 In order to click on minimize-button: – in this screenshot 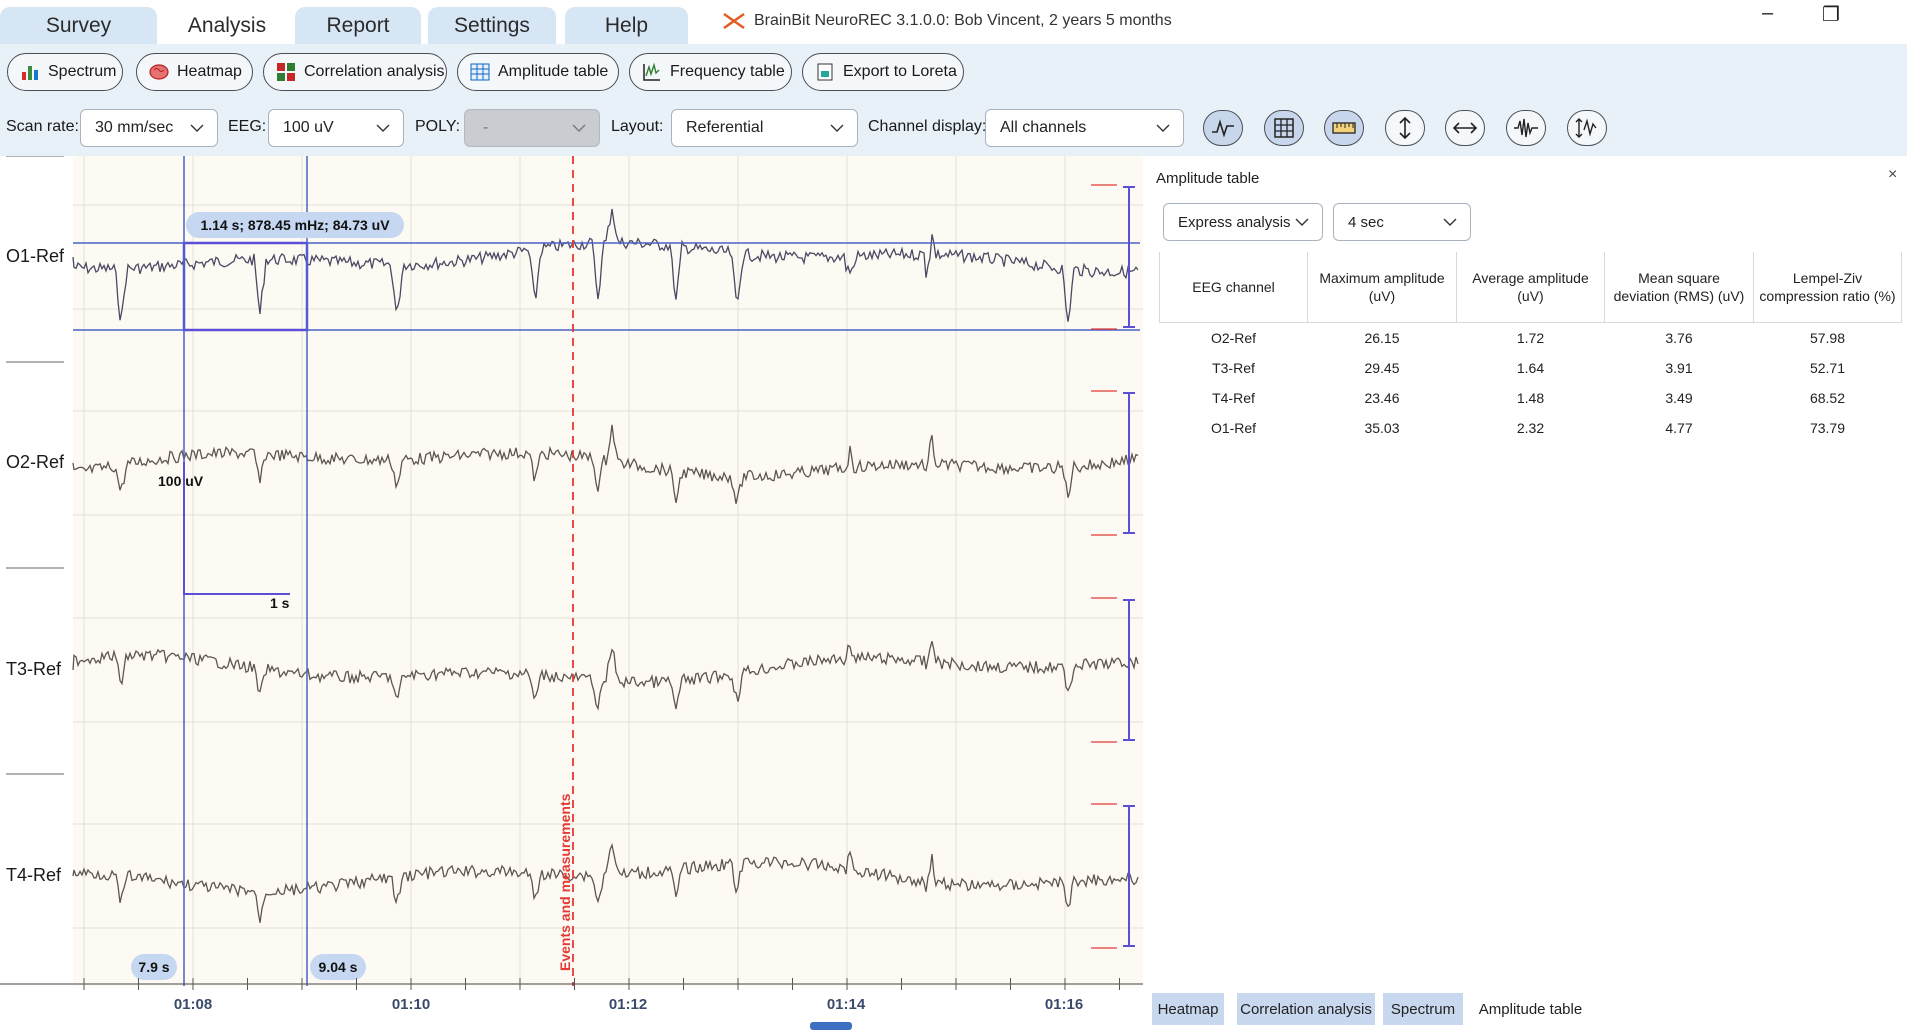, I will do `click(1768, 13)`.